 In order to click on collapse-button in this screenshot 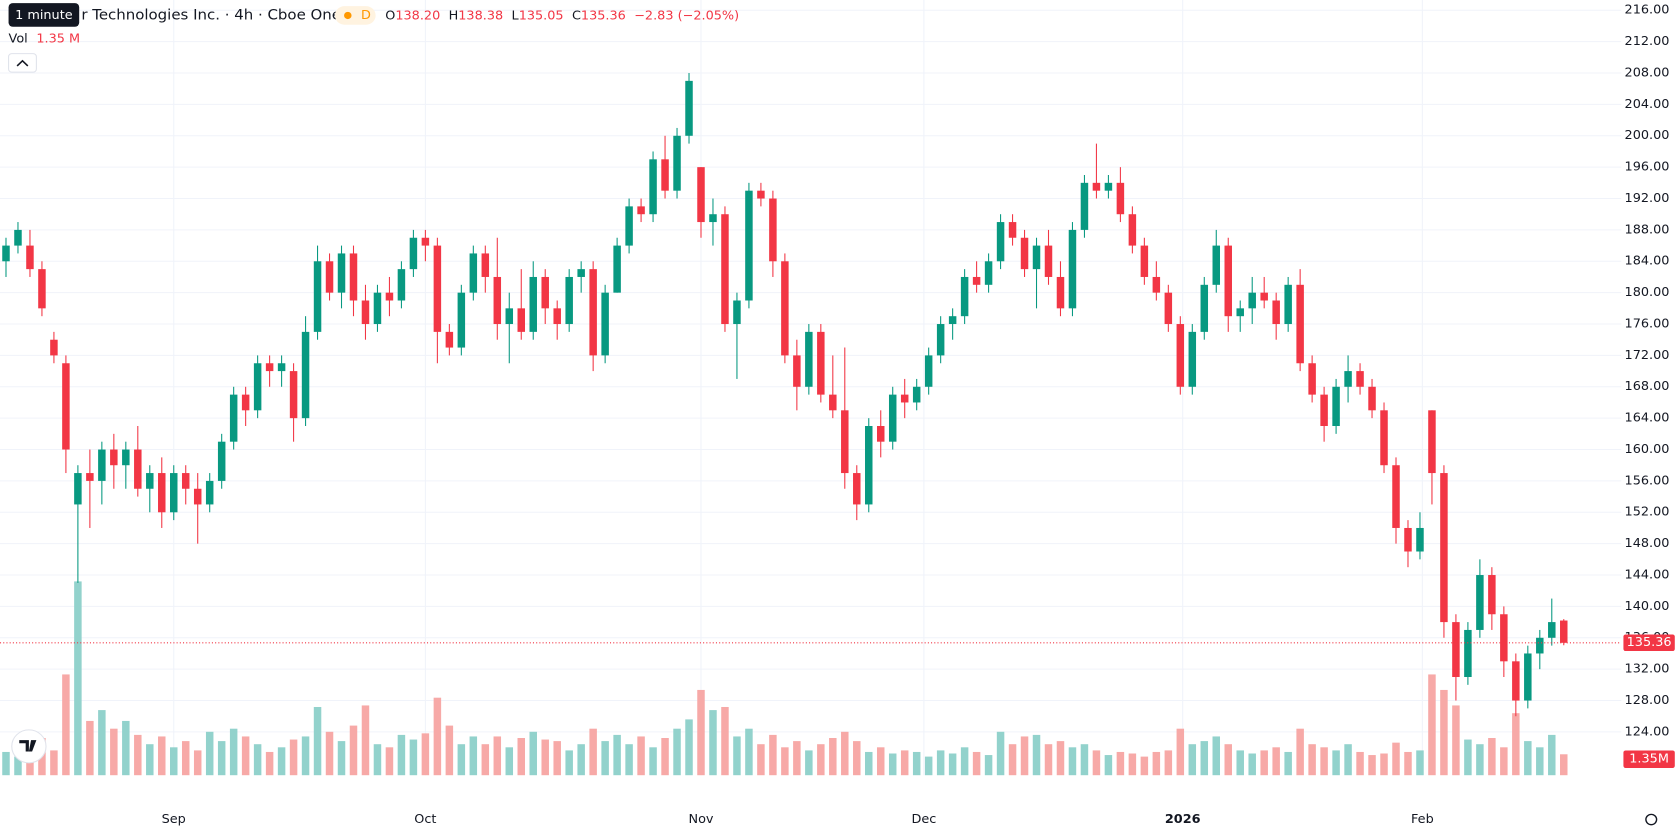, I will do `click(22, 63)`.